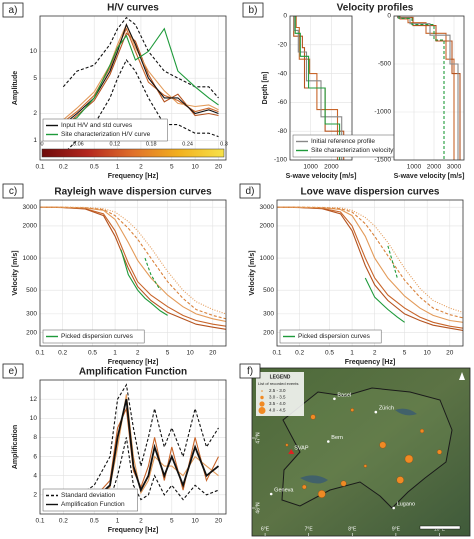  Describe the element at coordinates (280, 377) in the screenshot. I see `legend-title: LEGEND` at that location.